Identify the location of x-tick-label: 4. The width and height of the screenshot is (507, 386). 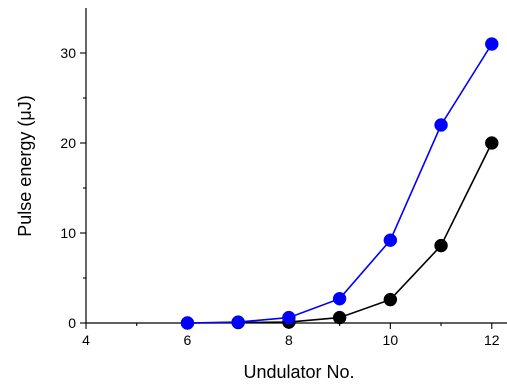
(86, 340).